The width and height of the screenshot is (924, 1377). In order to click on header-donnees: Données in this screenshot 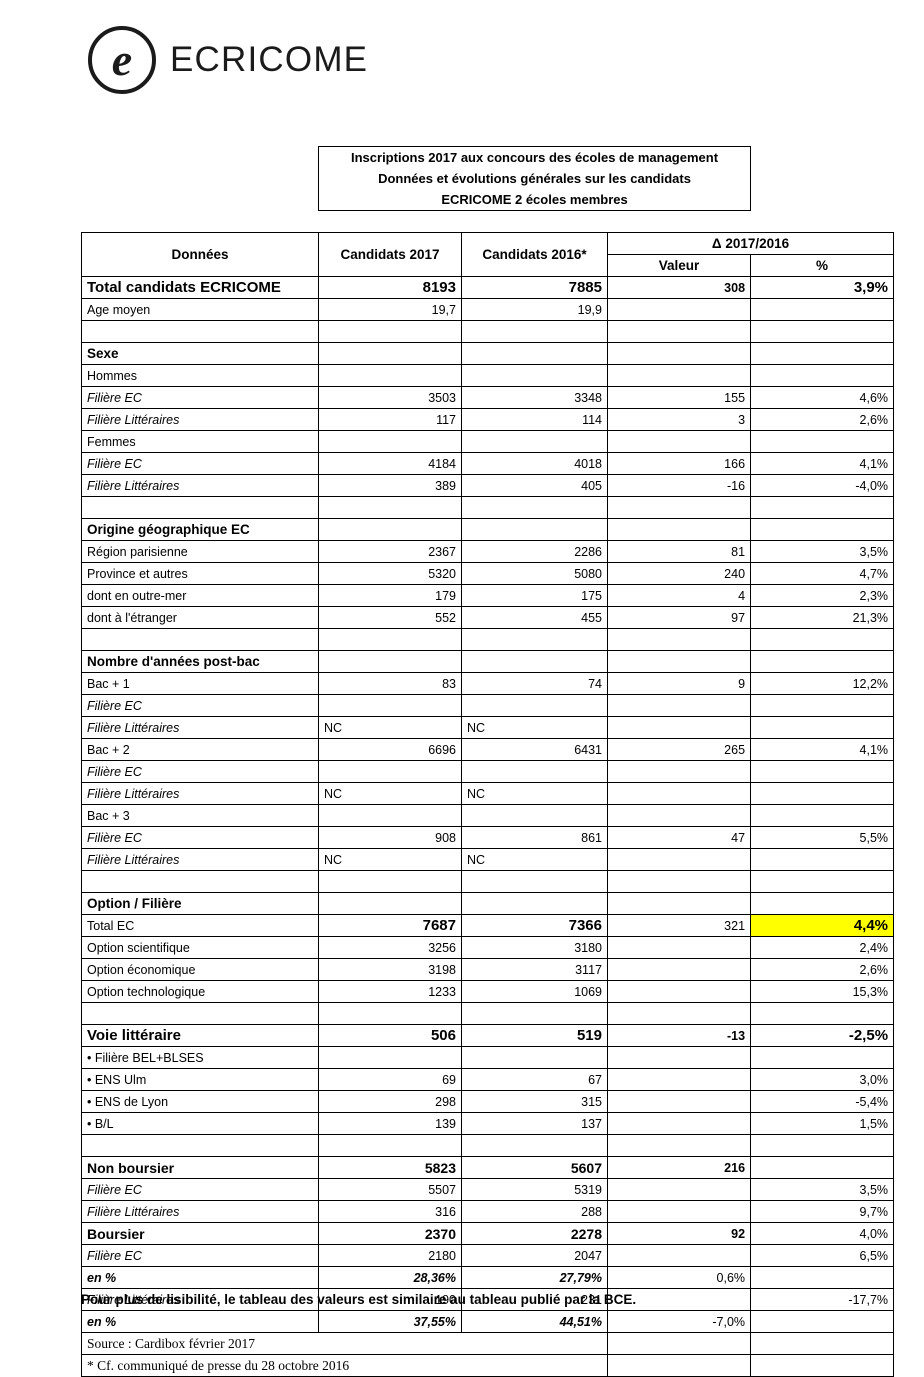, I will do `click(200, 254)`.